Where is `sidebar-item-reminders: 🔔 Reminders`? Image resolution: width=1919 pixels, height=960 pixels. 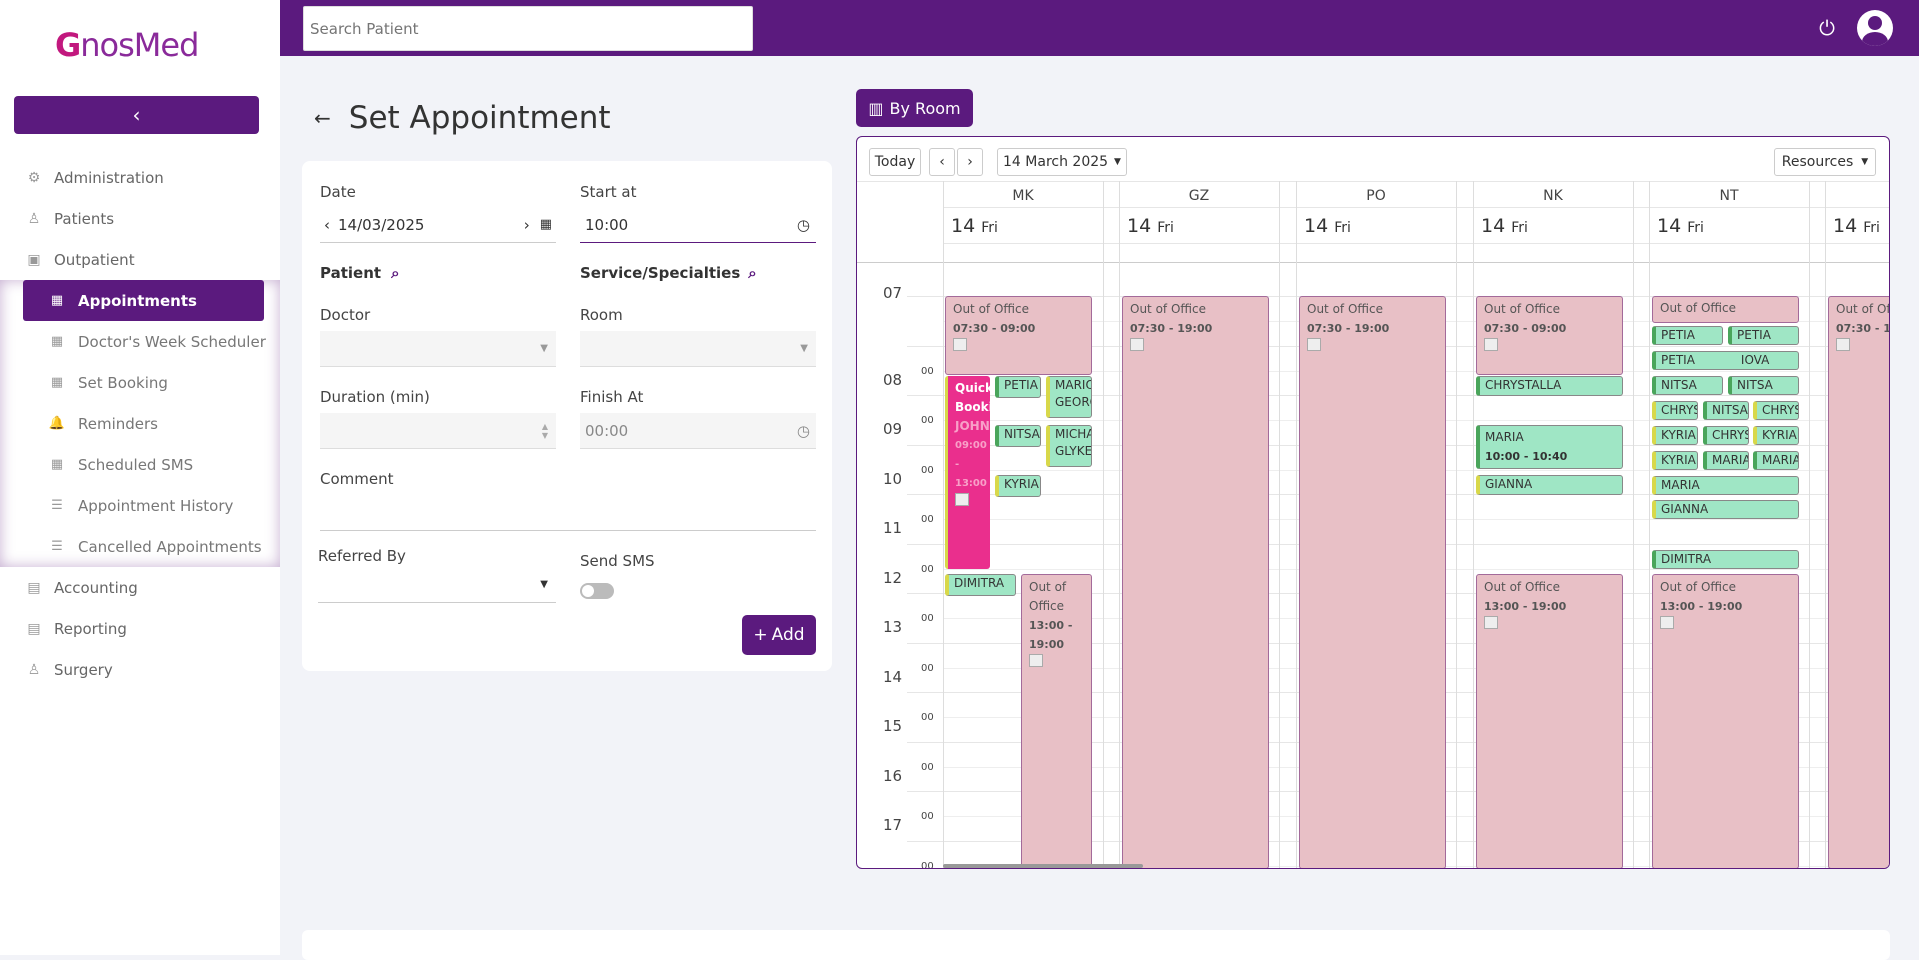
sidebar-item-reminders: 🔔 Reminders is located at coordinates (103, 423).